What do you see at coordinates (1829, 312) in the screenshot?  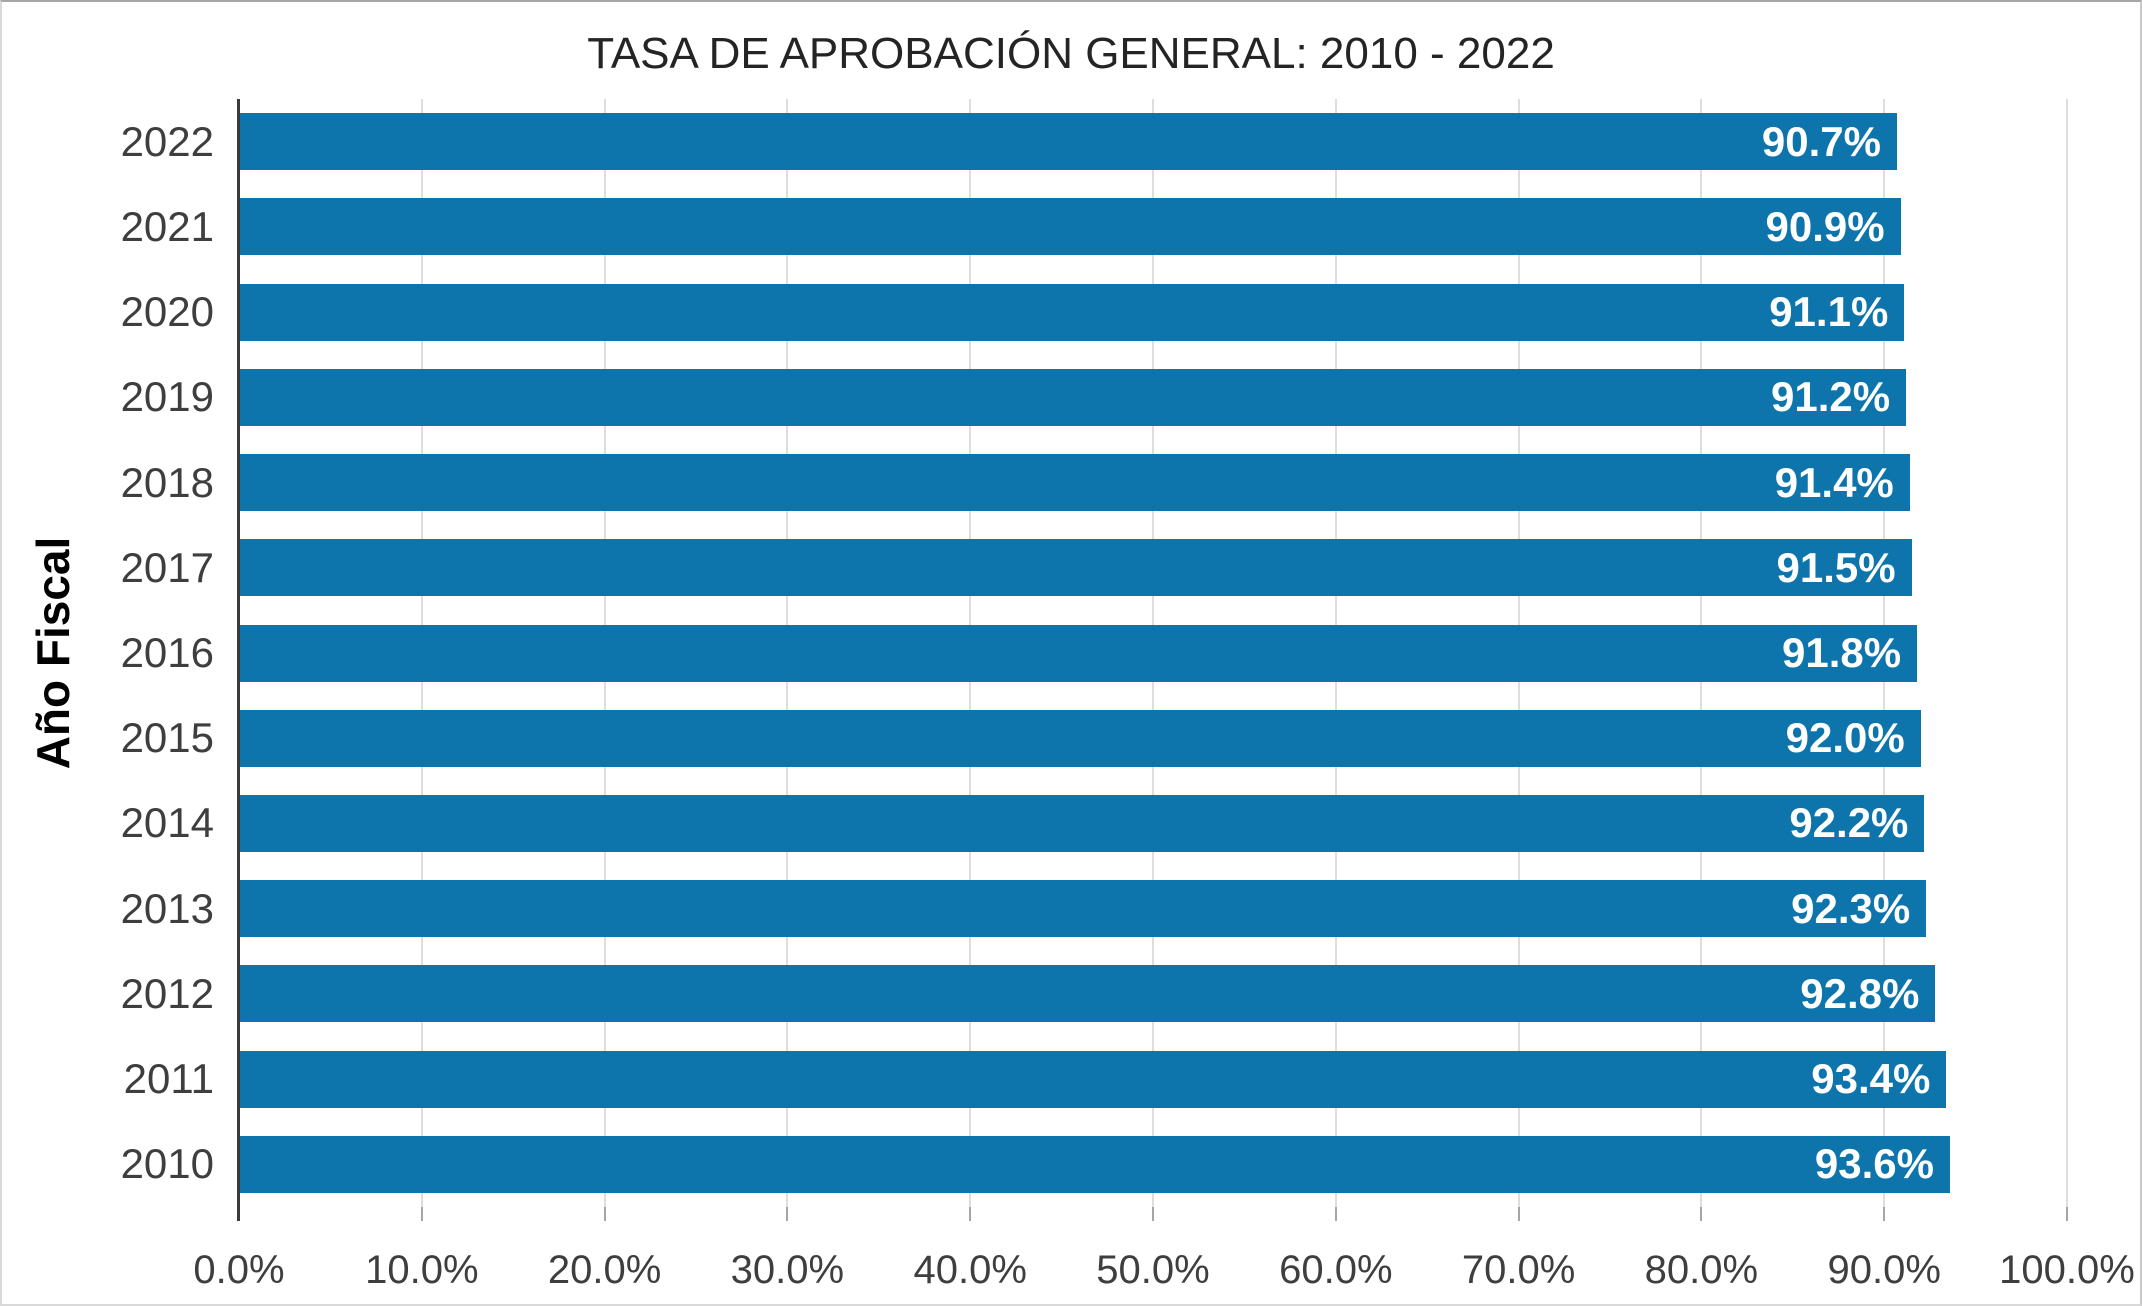 I see `bar-value-label: 91.1%` at bounding box center [1829, 312].